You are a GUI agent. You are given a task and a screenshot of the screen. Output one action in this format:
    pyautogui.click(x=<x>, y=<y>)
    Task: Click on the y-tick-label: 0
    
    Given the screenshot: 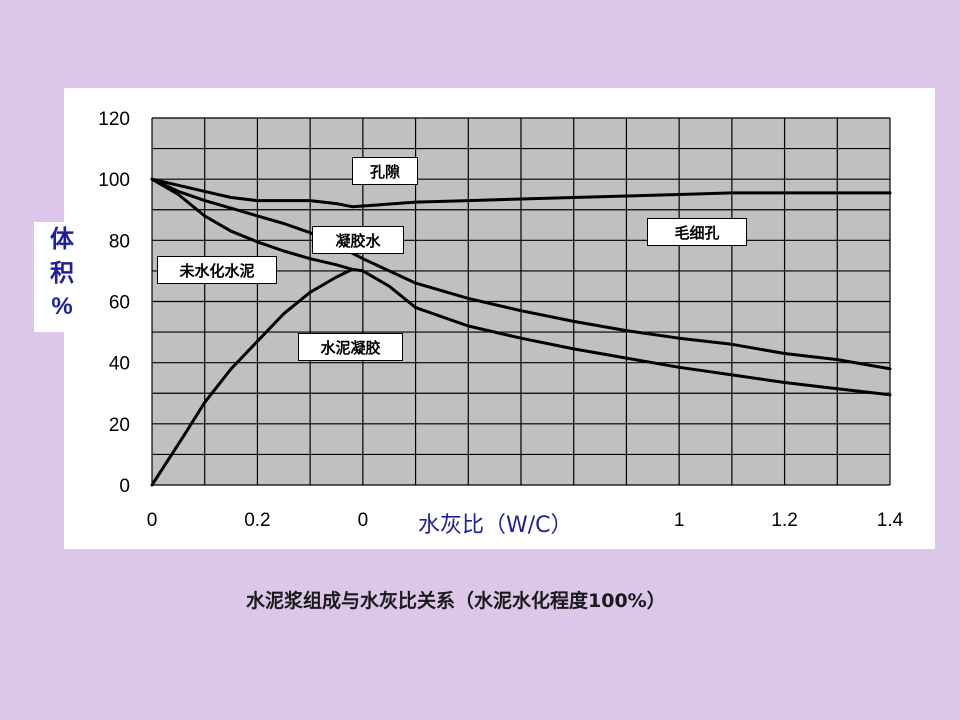 What is the action you would take?
    pyautogui.click(x=124, y=486)
    